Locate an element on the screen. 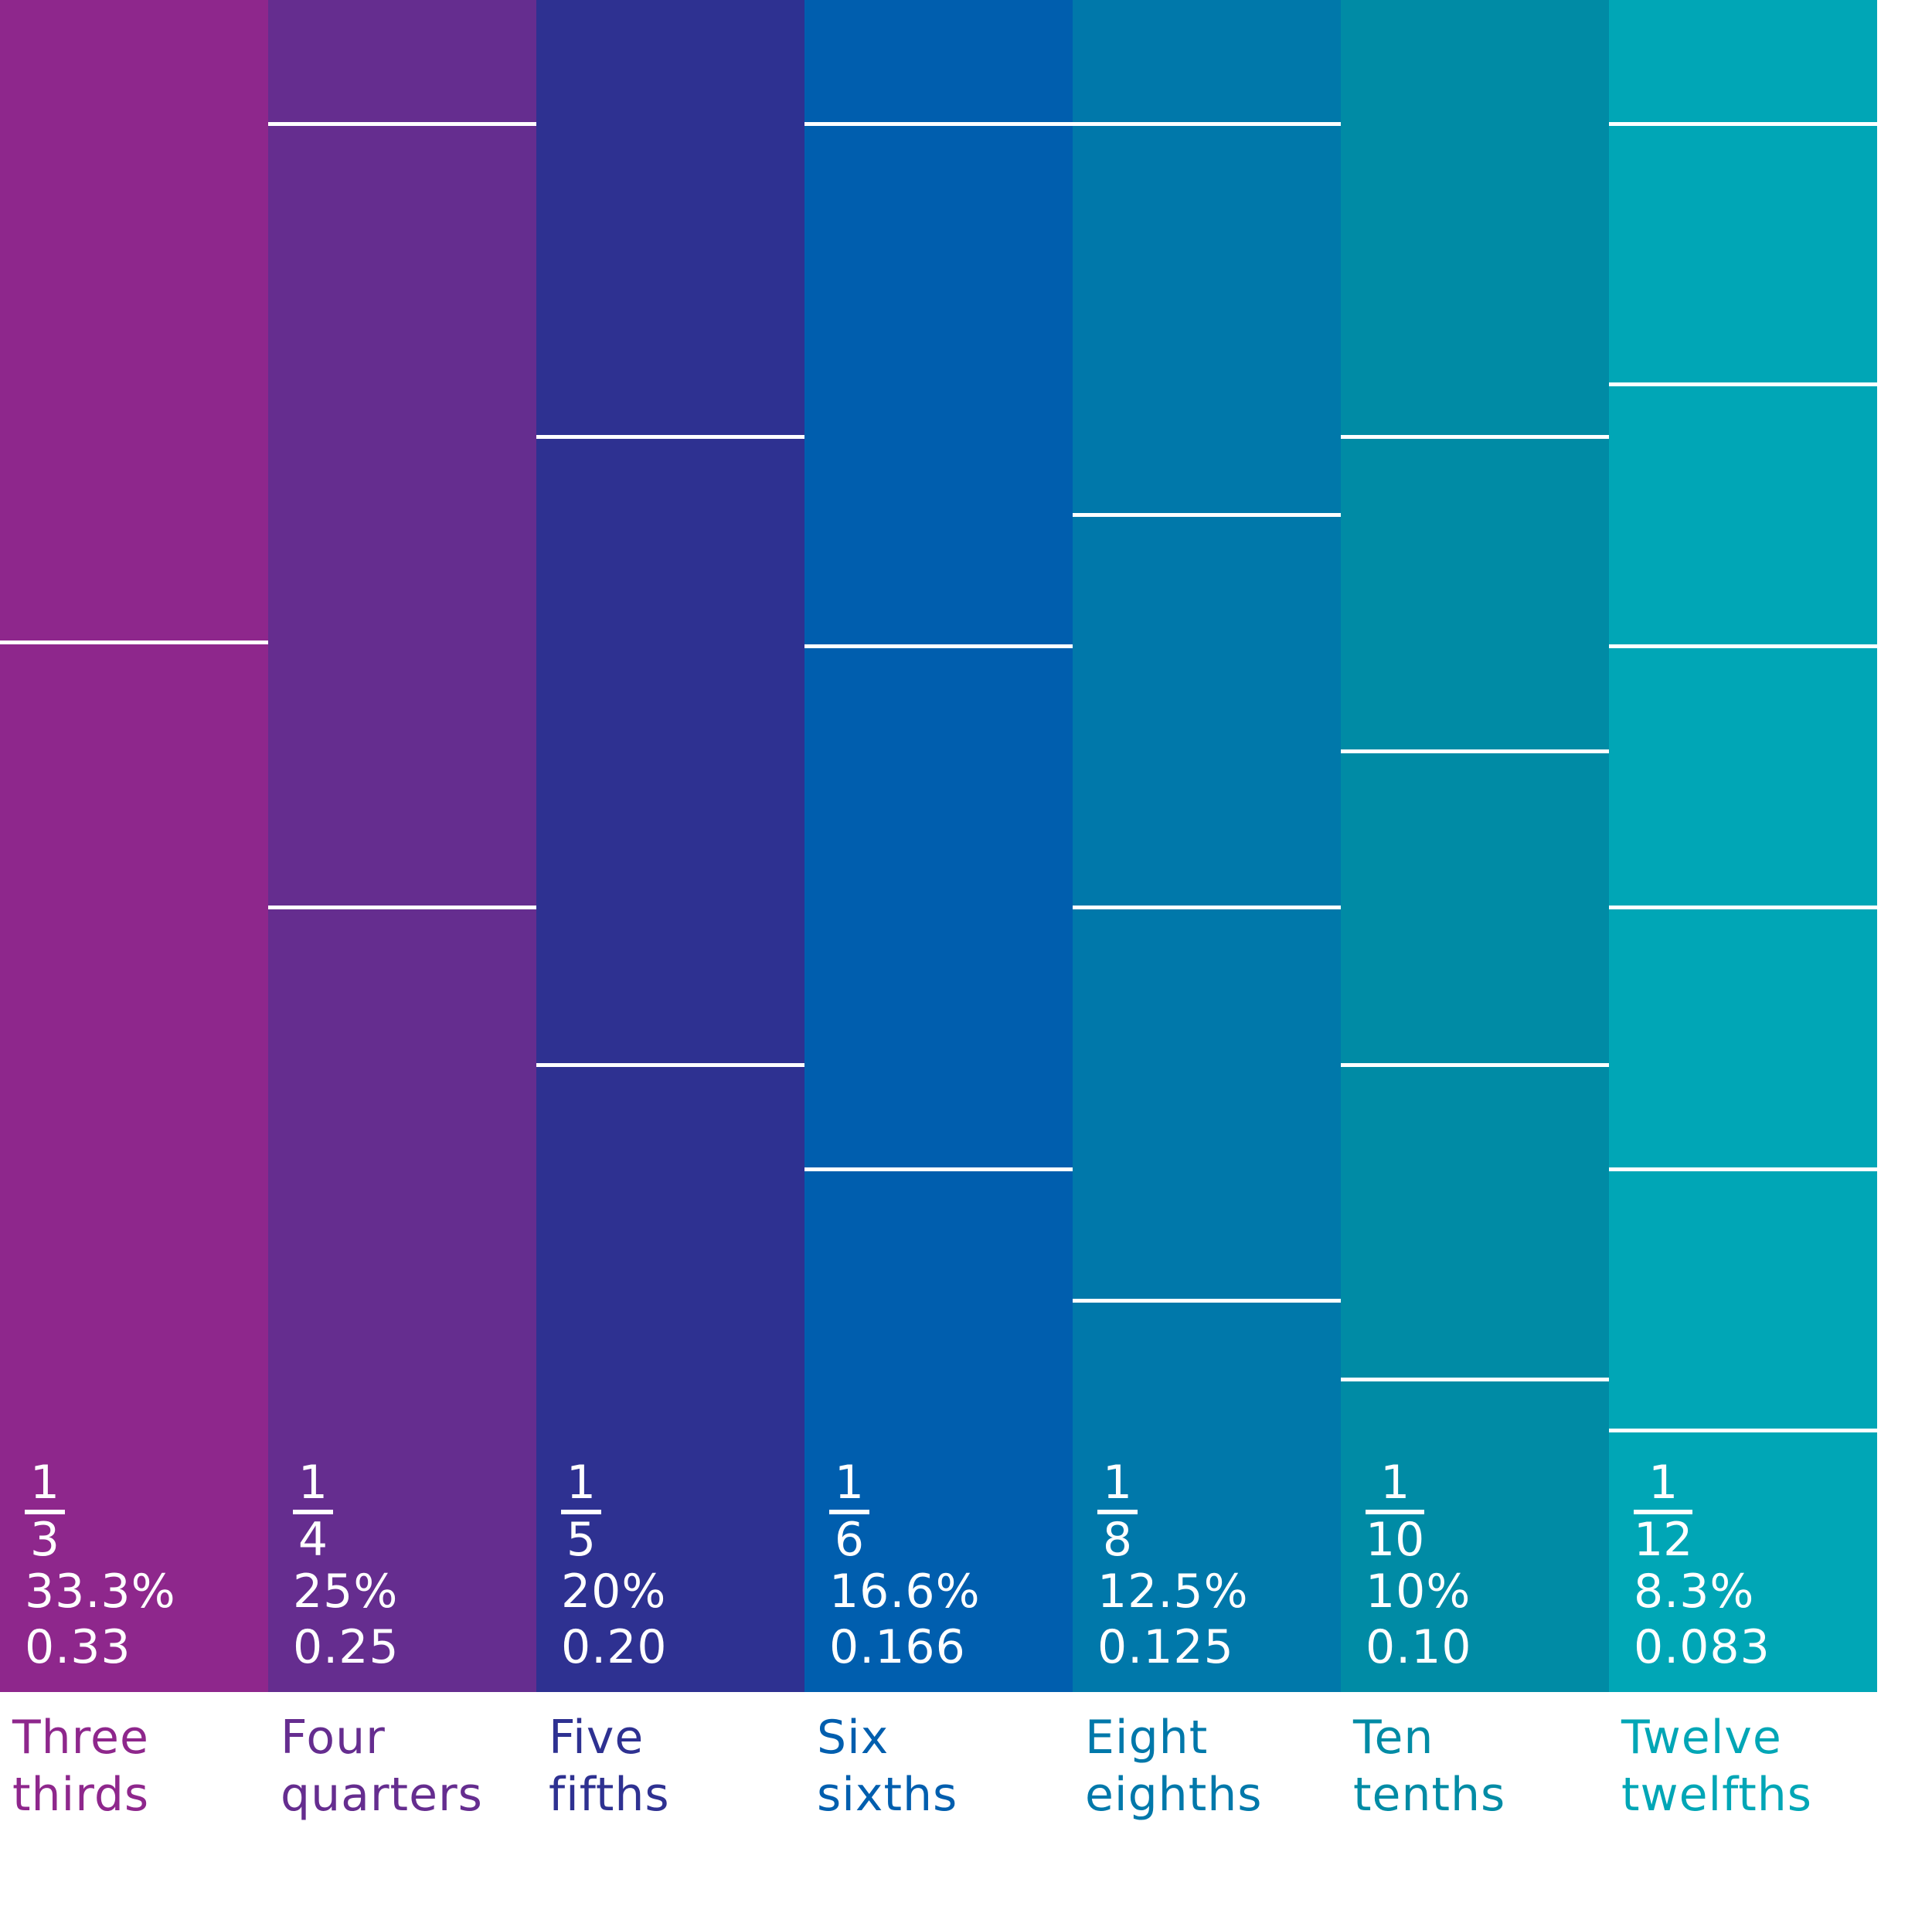 The height and width of the screenshot is (1930, 1932). fraction-stats: 1 10 10% 0.10 is located at coordinates (1419, 1567).